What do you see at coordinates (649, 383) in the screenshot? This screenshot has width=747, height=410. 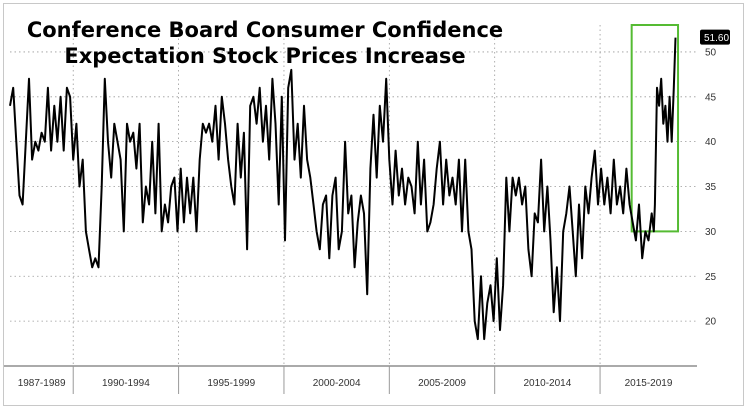 I see `x-category-label-6: 2015-2019` at bounding box center [649, 383].